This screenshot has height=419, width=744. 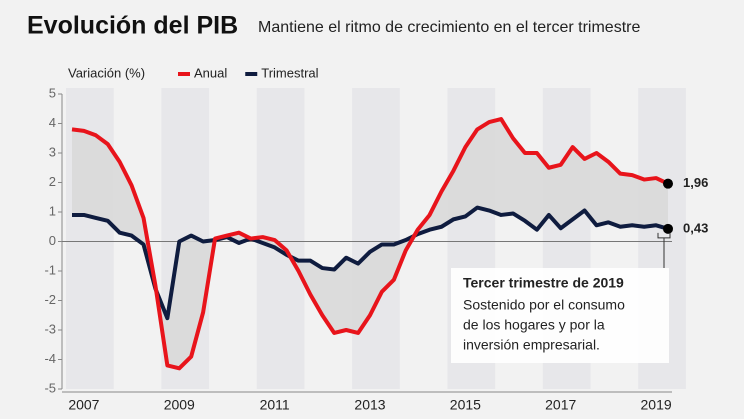 I want to click on legend-label: Anual, so click(x=210, y=72).